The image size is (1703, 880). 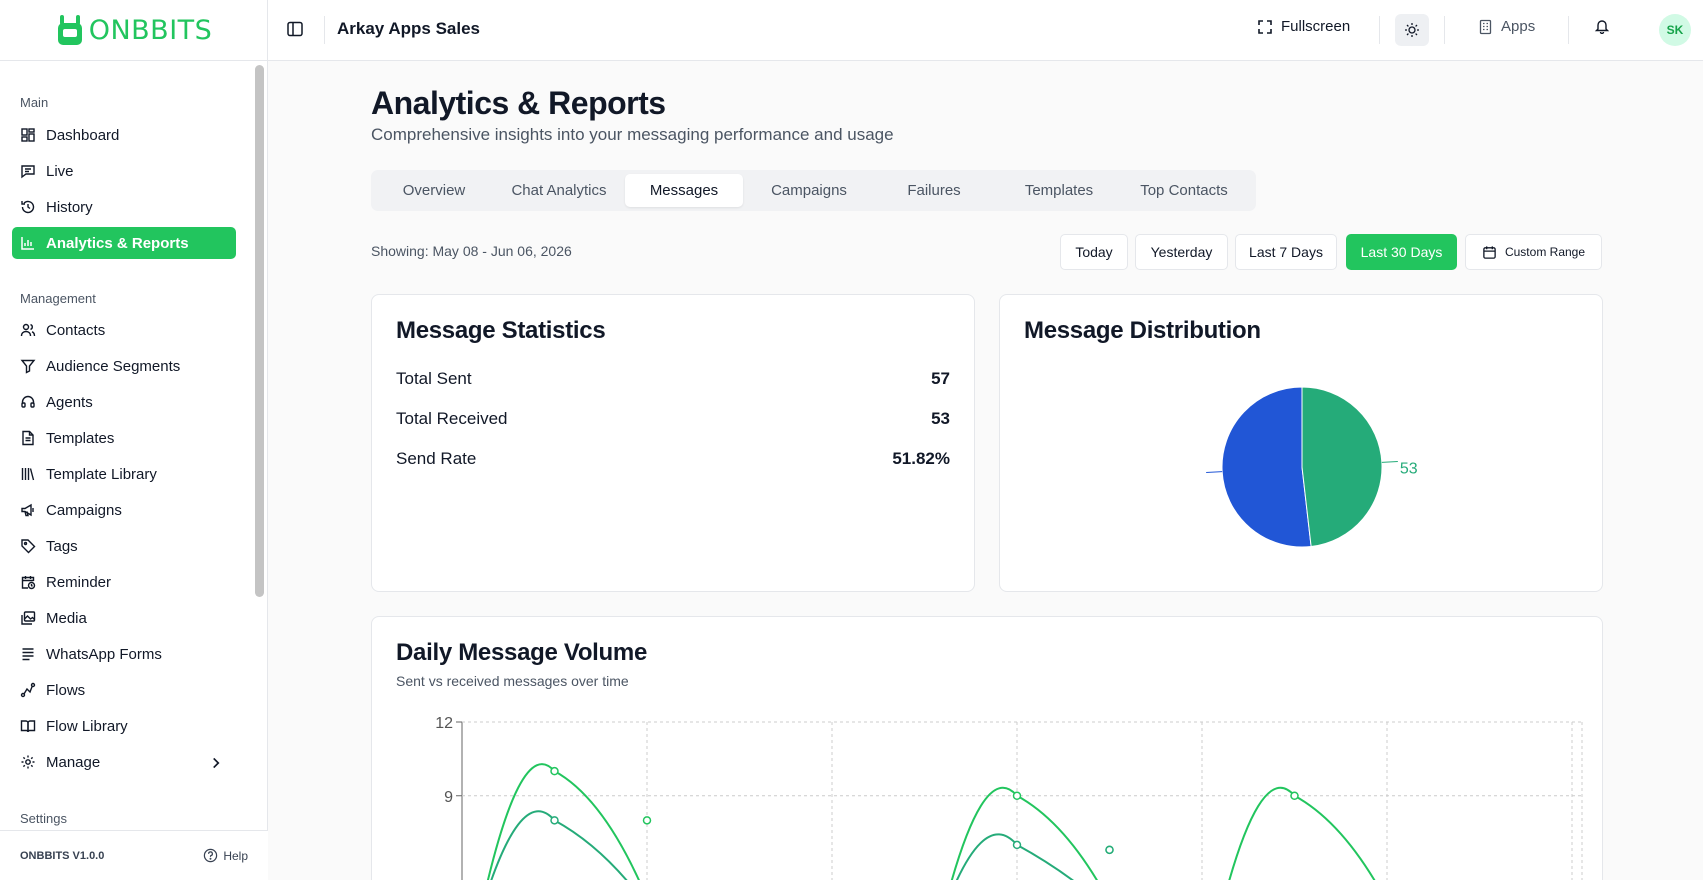 I want to click on sidebar-scrollbar, so click(x=259, y=331).